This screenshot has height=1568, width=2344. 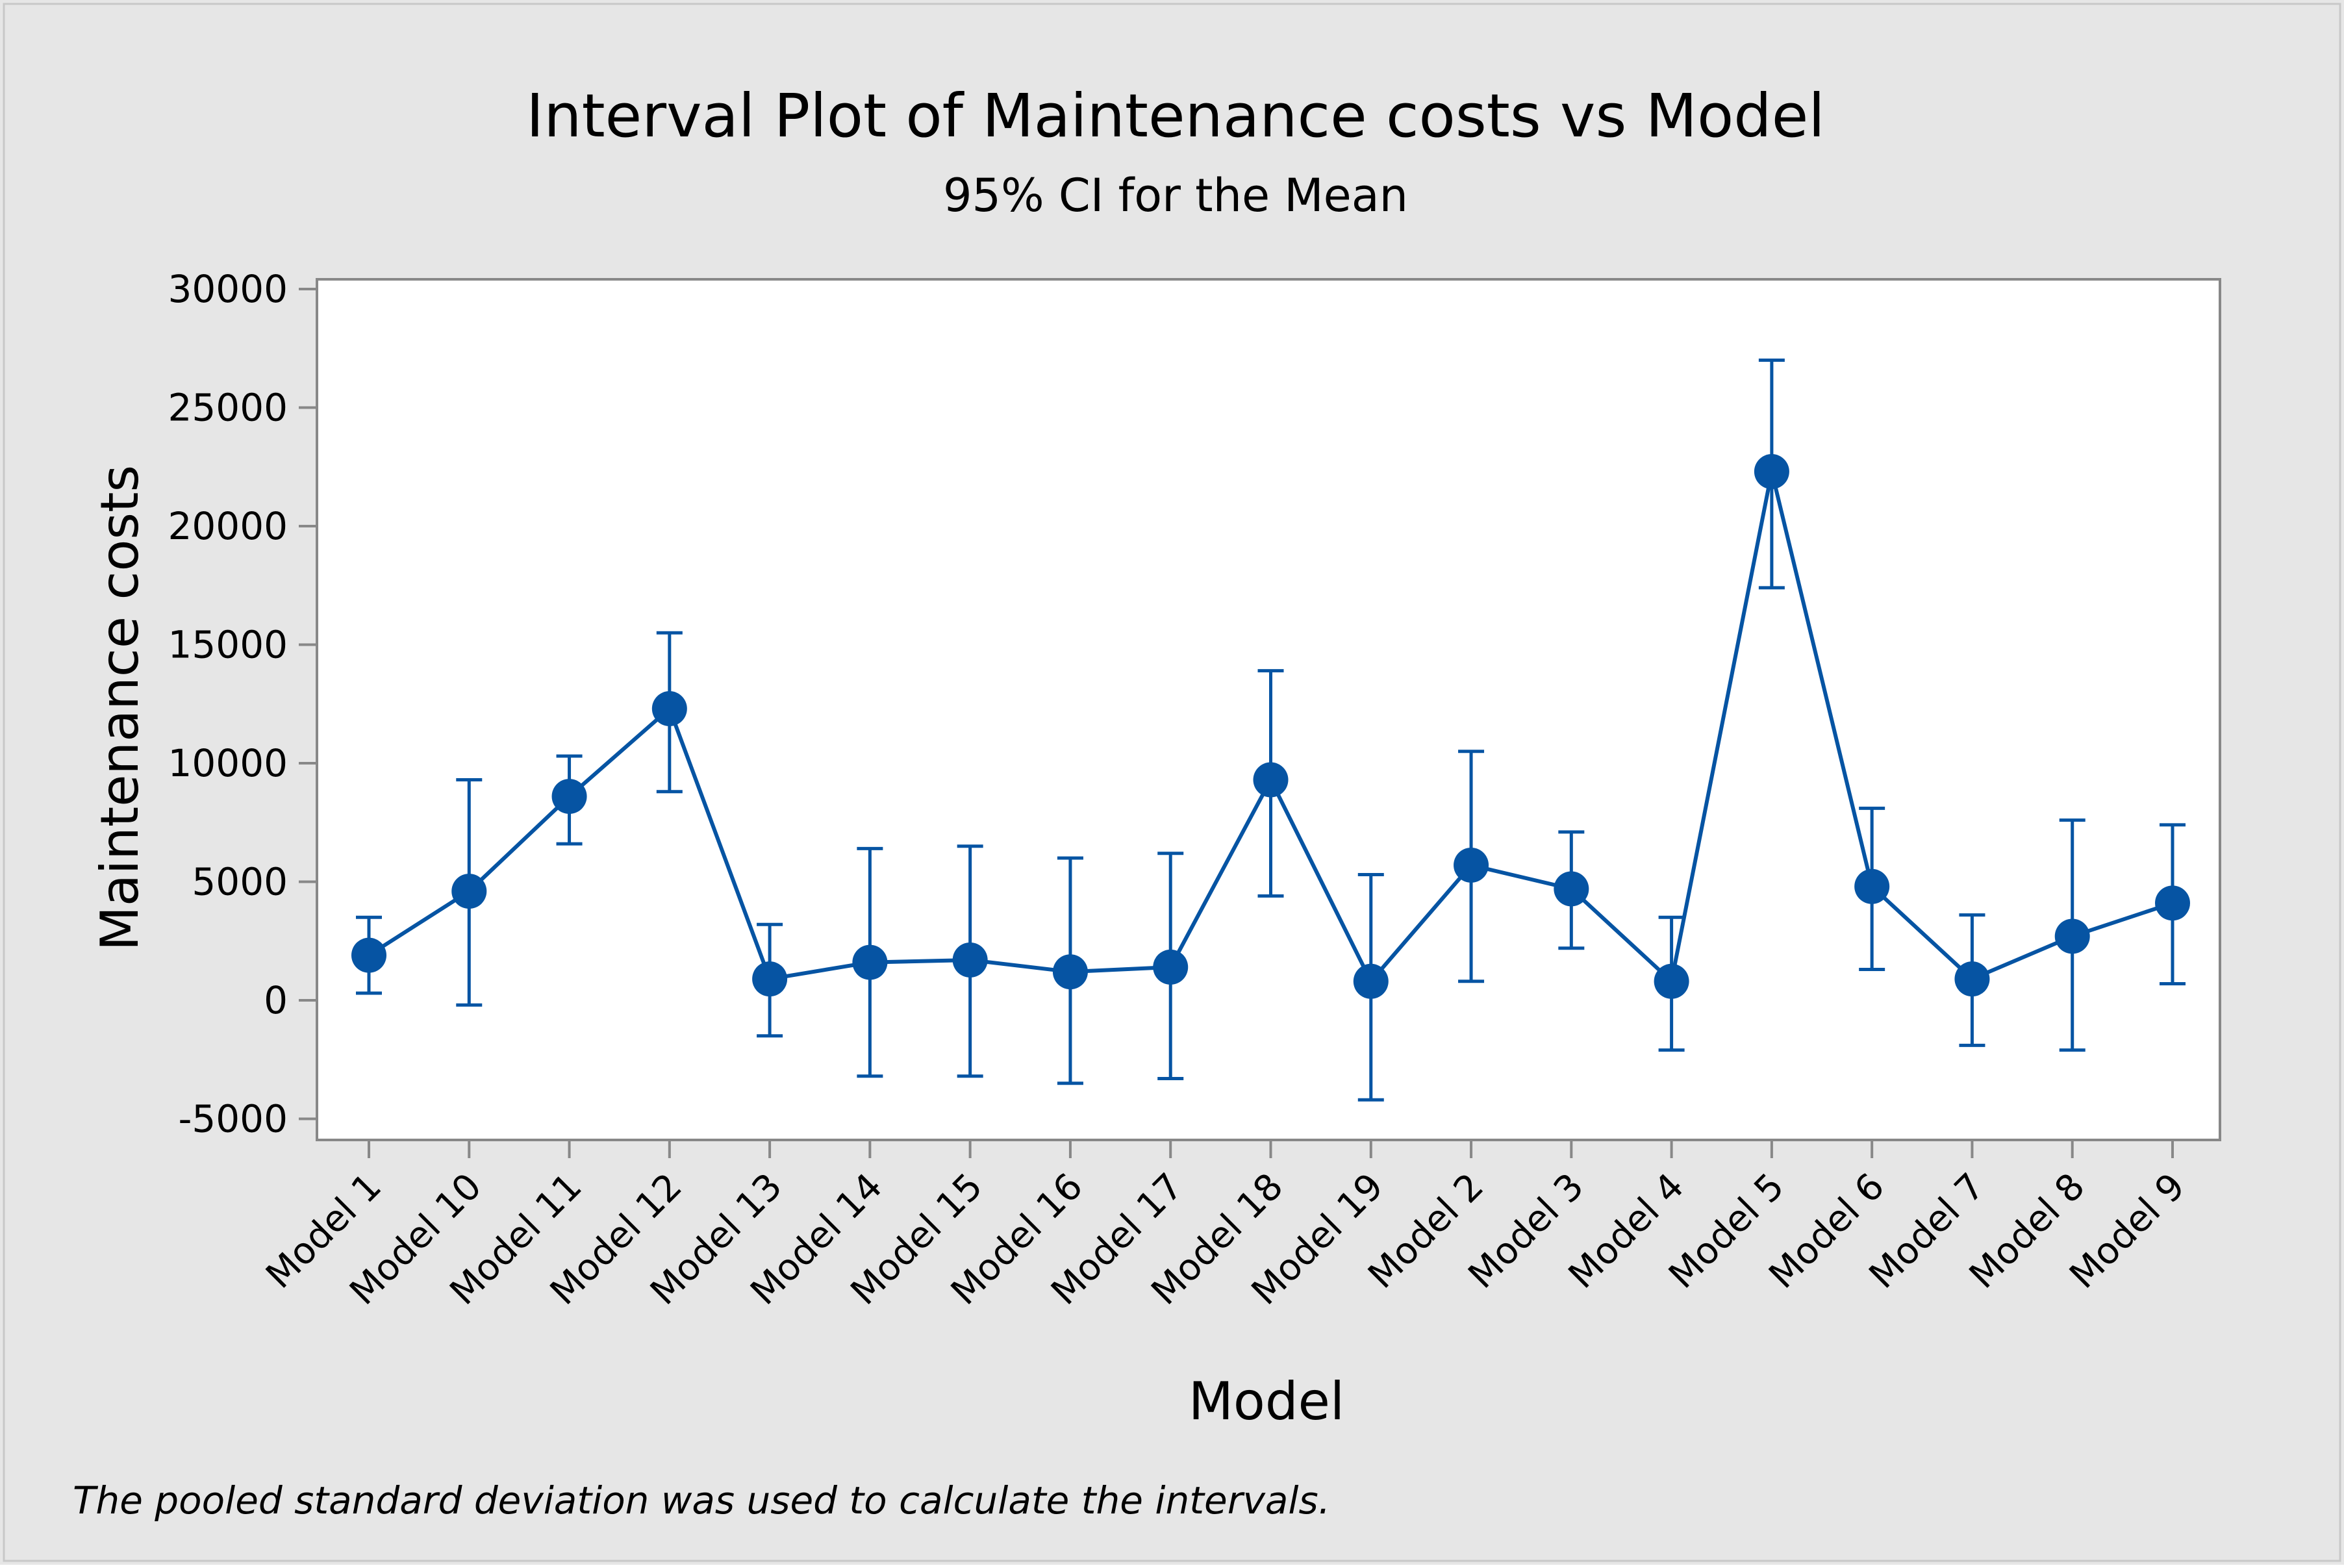 What do you see at coordinates (228, 645) in the screenshot?
I see `y-tick-label: 15000` at bounding box center [228, 645].